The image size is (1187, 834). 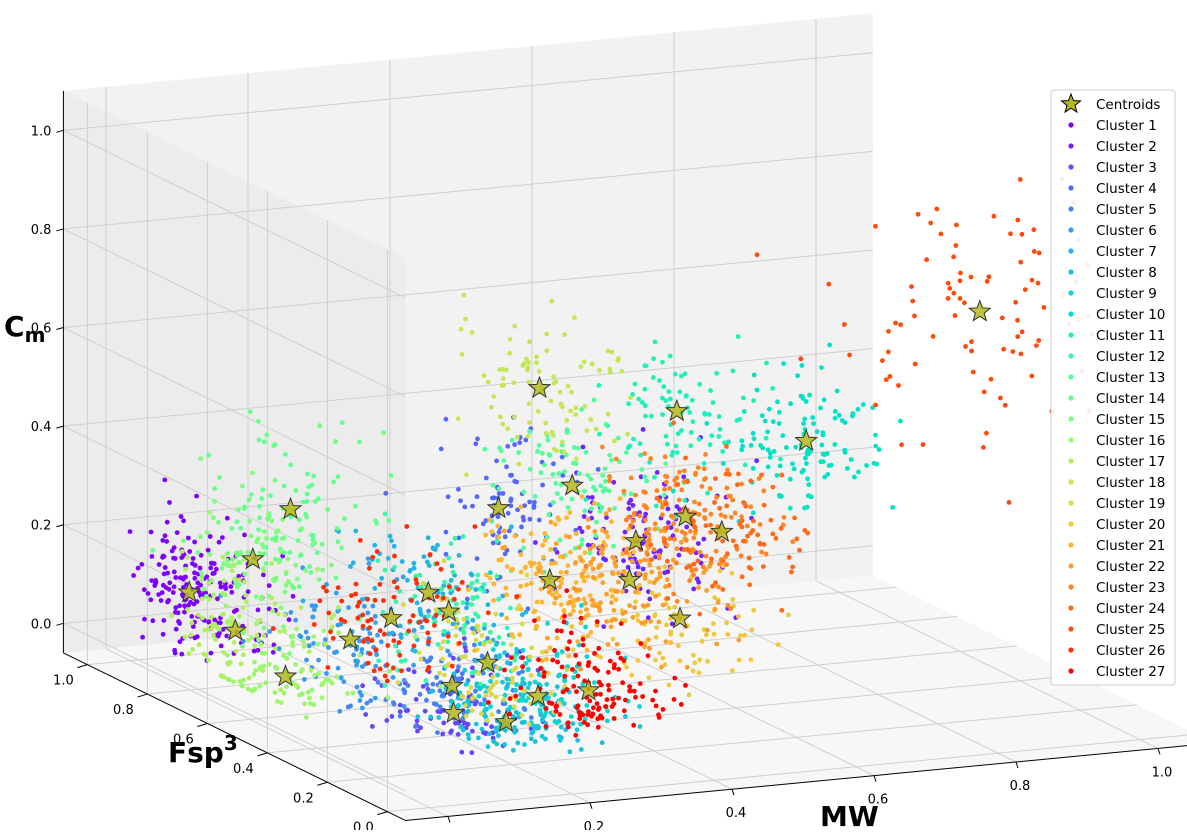 What do you see at coordinates (1071, 188) in the screenshot?
I see `legend-marker` at bounding box center [1071, 188].